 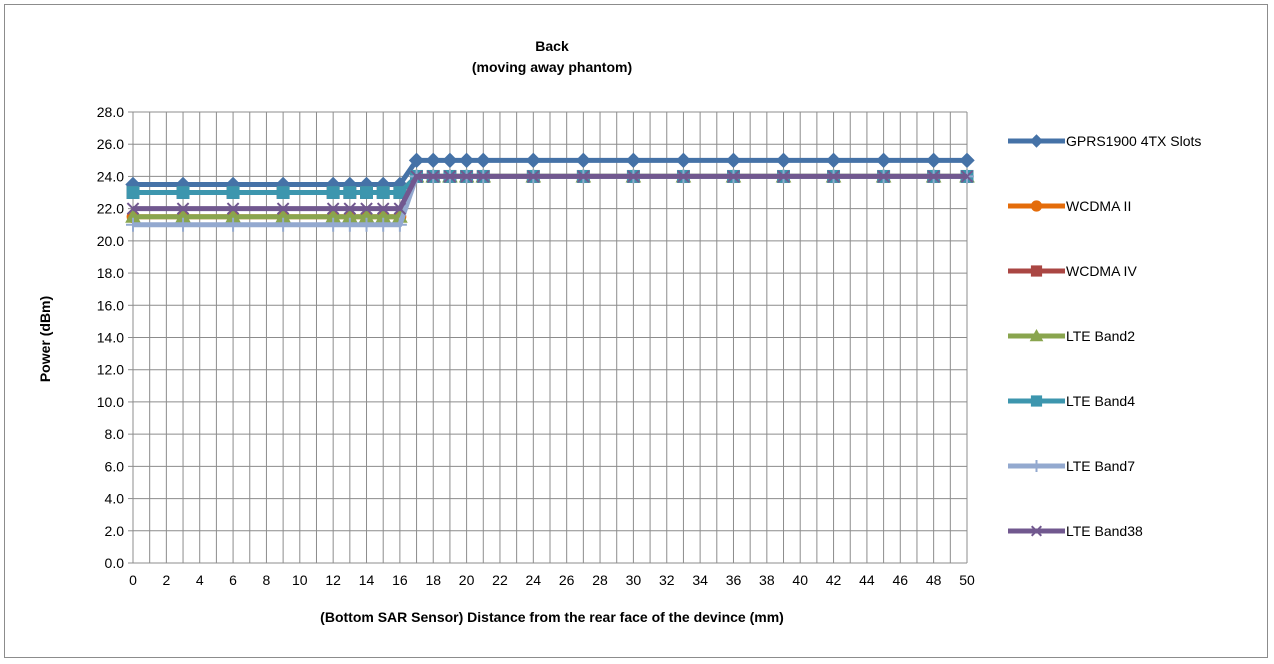 I want to click on legend-label: WCDMA II, so click(x=1098, y=206).